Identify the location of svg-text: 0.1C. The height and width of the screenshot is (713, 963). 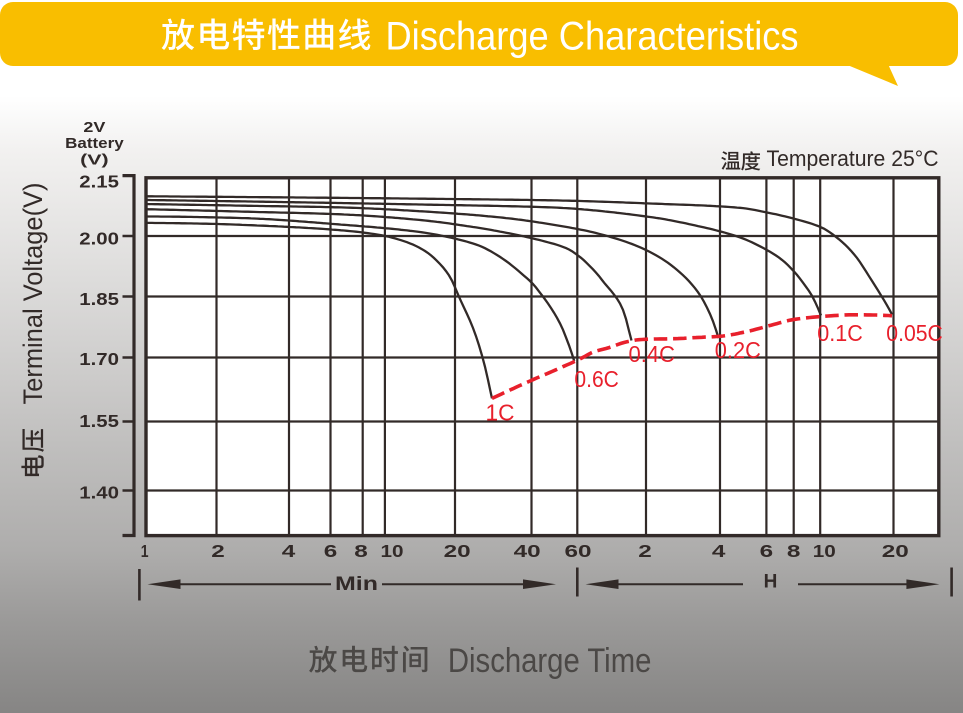
(840, 333).